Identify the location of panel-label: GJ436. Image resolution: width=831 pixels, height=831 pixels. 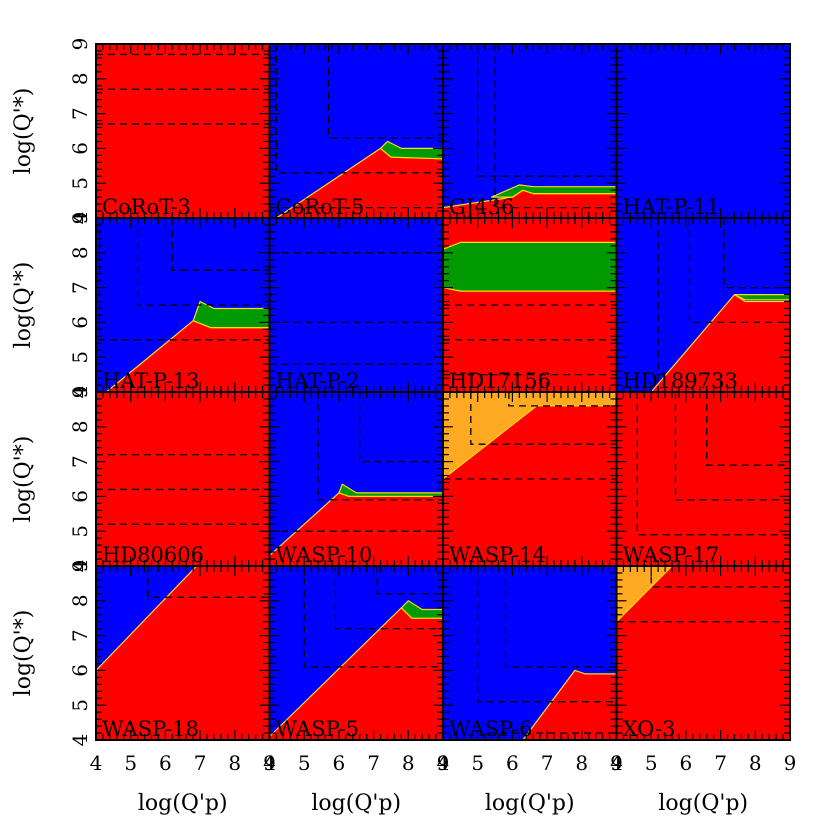
(481, 207).